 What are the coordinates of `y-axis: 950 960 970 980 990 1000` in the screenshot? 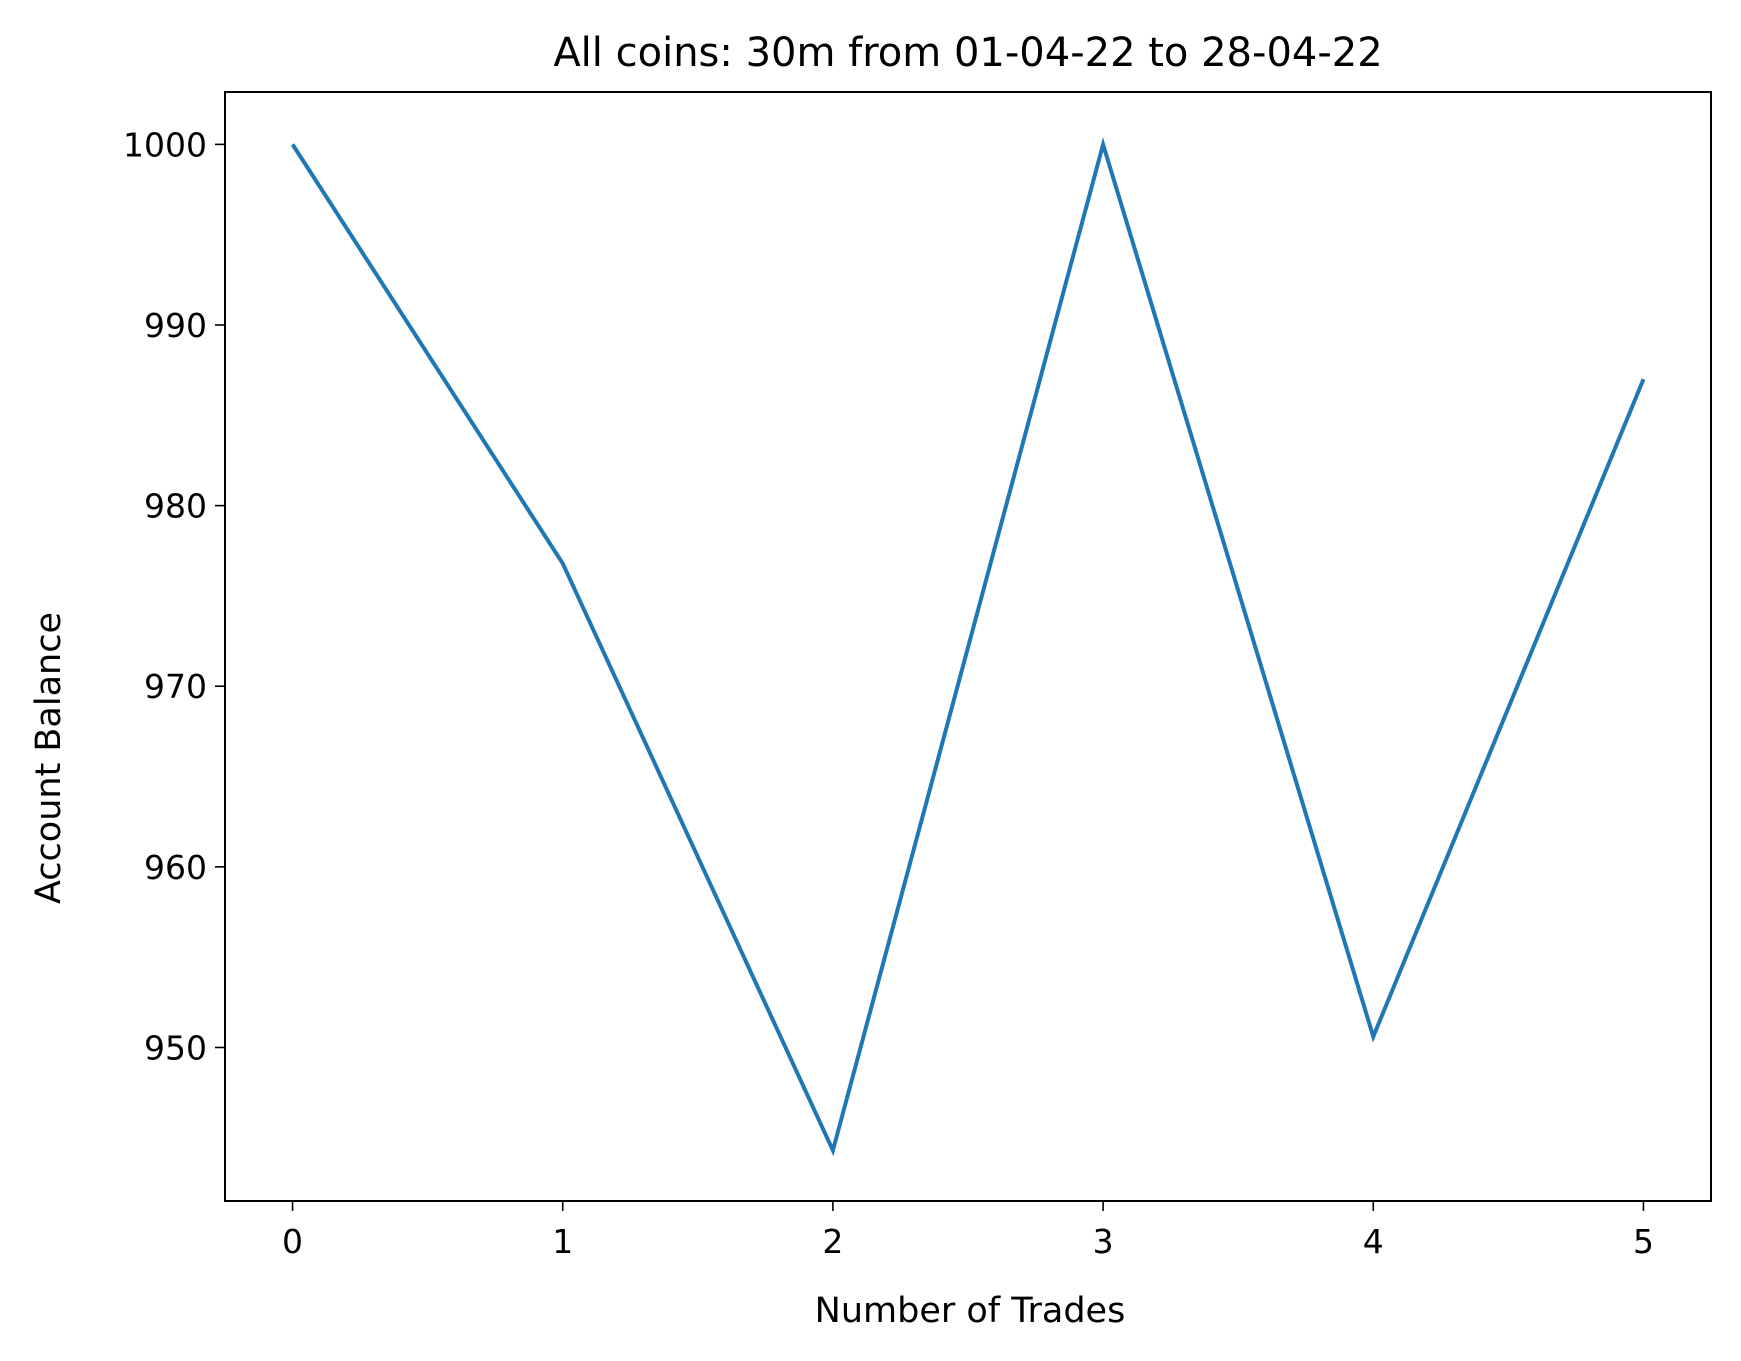 It's located at (174, 596).